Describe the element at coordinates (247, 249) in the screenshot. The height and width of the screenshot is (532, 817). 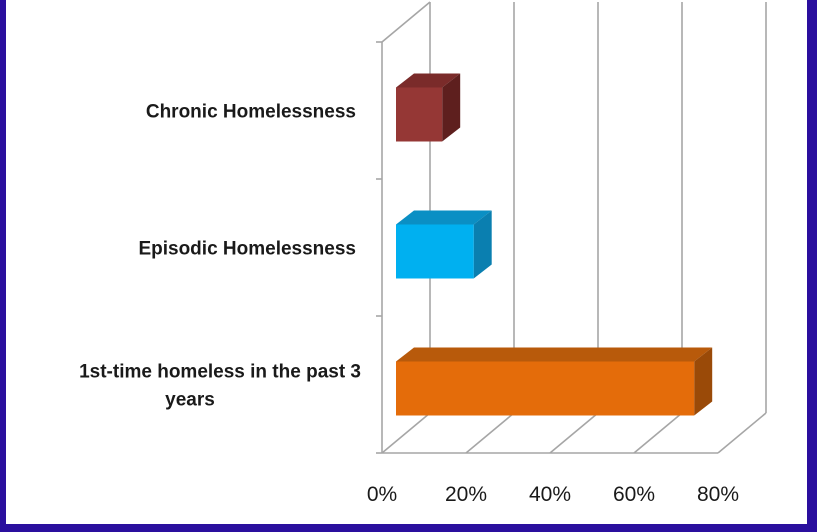
I see `category-label: Episodic Homelessness` at that location.